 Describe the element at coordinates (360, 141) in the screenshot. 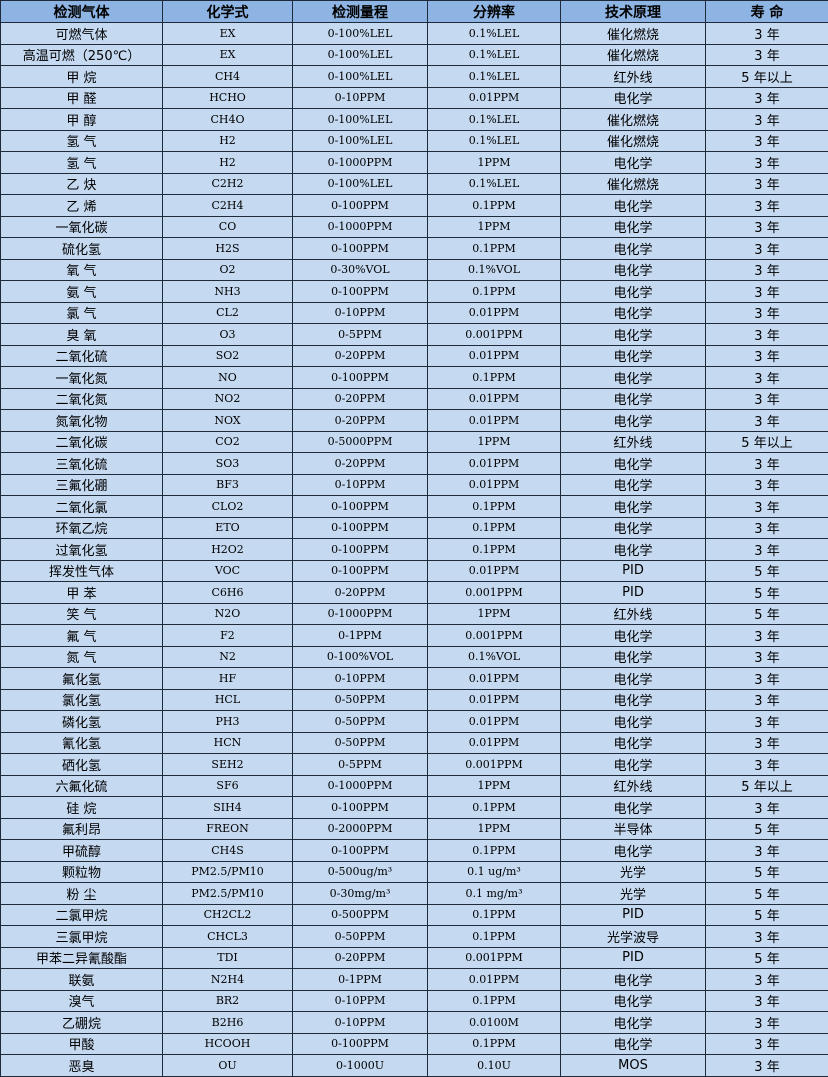

I see `range-cell: 0-100%LEL` at that location.